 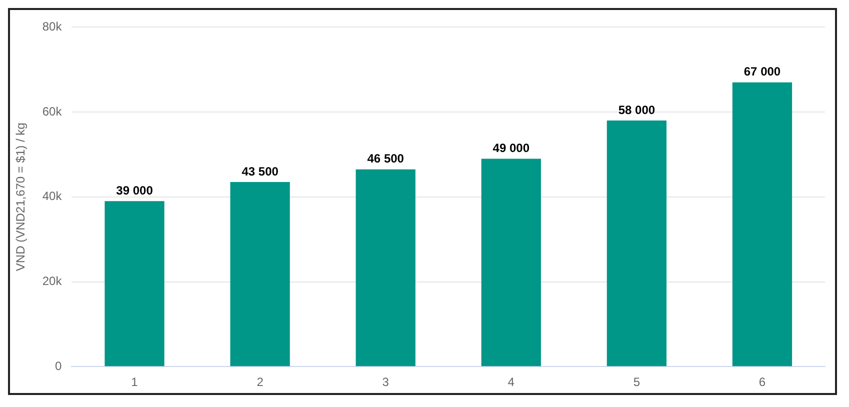 I want to click on x-tick-label: 4, so click(x=511, y=382).